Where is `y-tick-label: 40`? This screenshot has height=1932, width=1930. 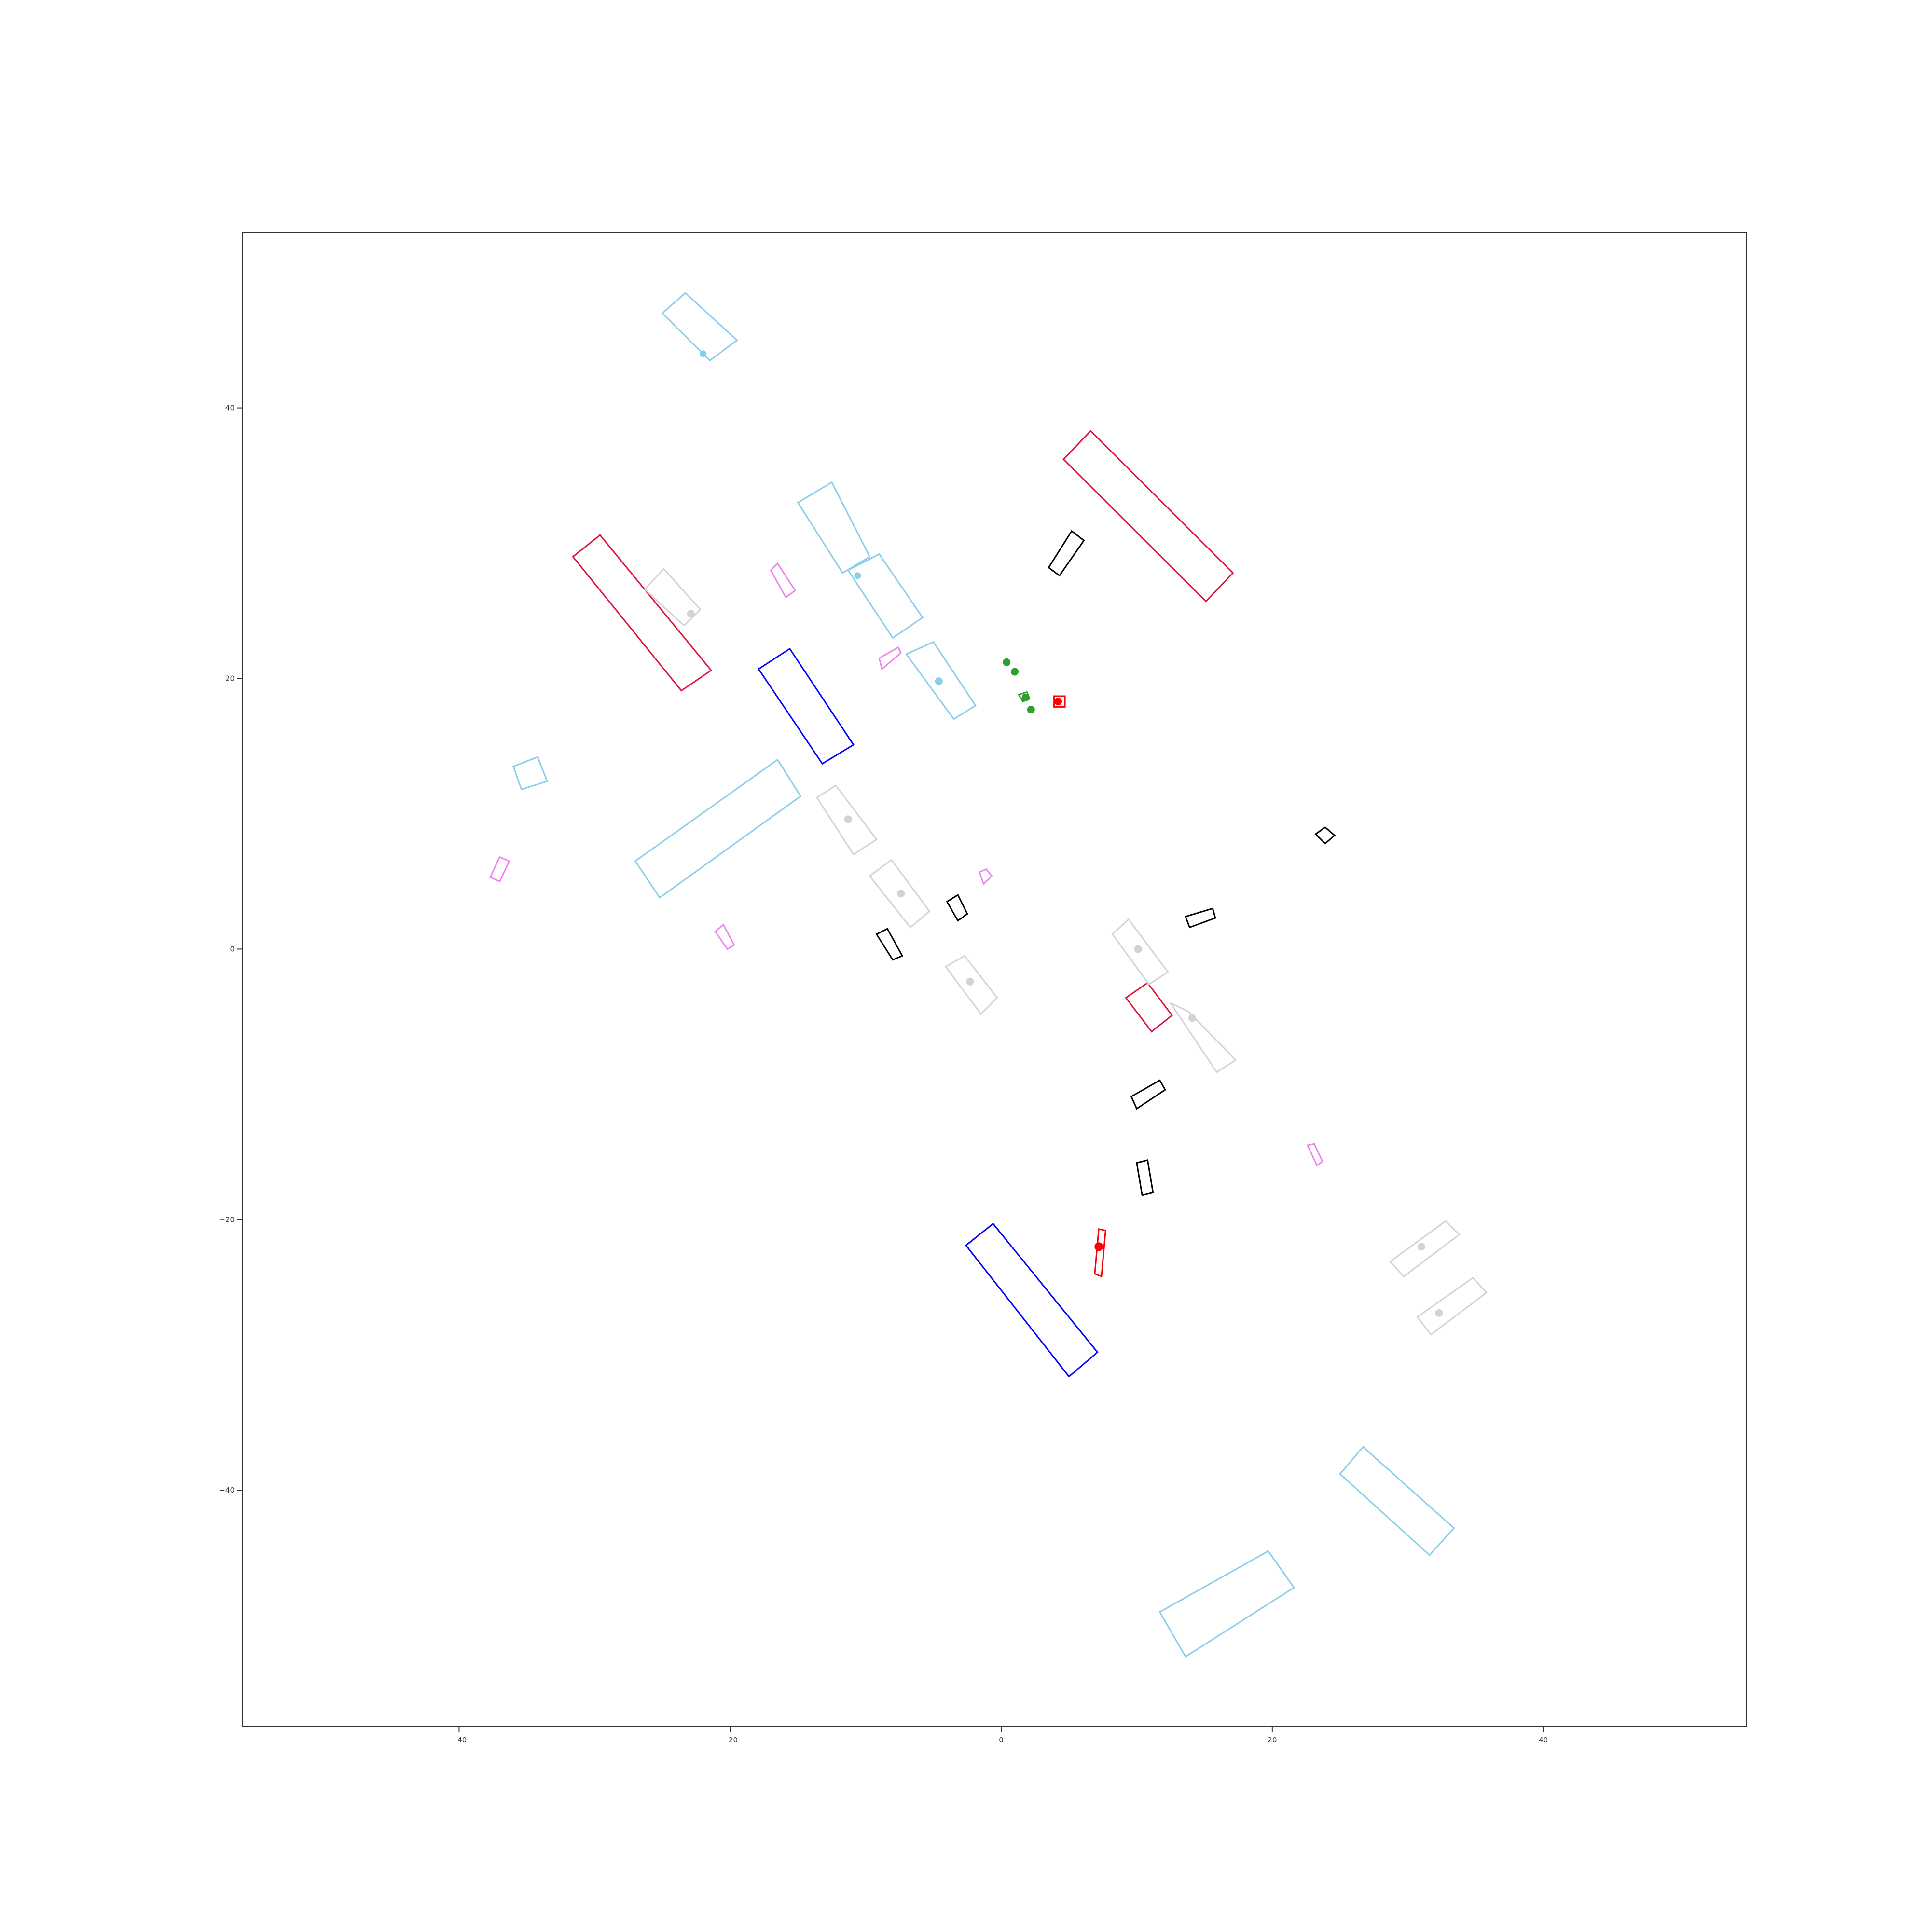 y-tick-label: 40 is located at coordinates (229, 408).